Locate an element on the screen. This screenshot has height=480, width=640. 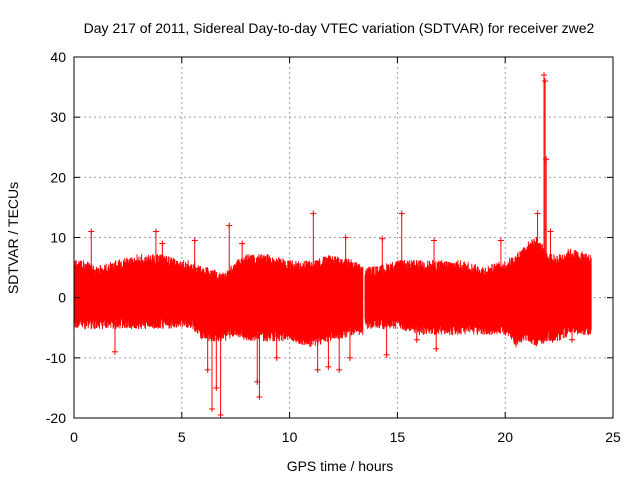
y-tick-label: 30 is located at coordinates (58, 117).